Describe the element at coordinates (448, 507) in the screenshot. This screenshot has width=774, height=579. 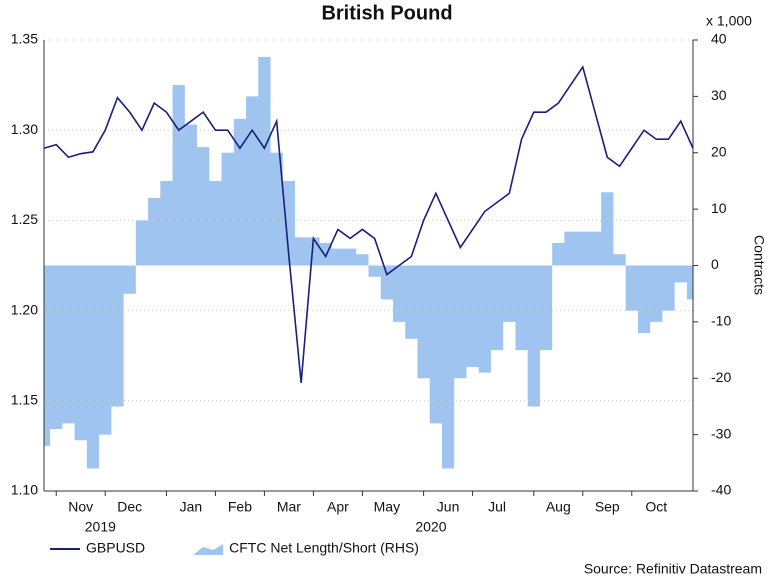
I see `x-tick-label: Jun` at that location.